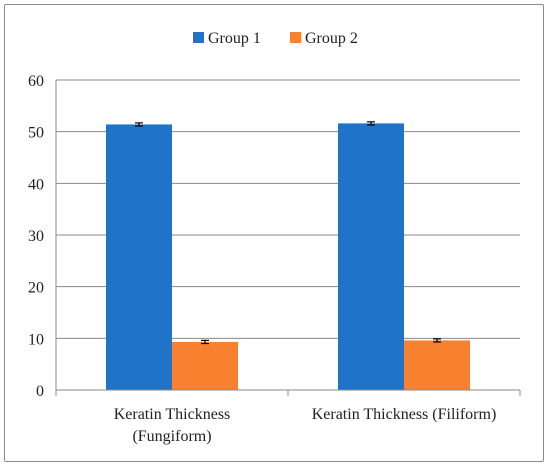 This screenshot has width=550, height=468. I want to click on y-tick-label: 30, so click(36, 236).